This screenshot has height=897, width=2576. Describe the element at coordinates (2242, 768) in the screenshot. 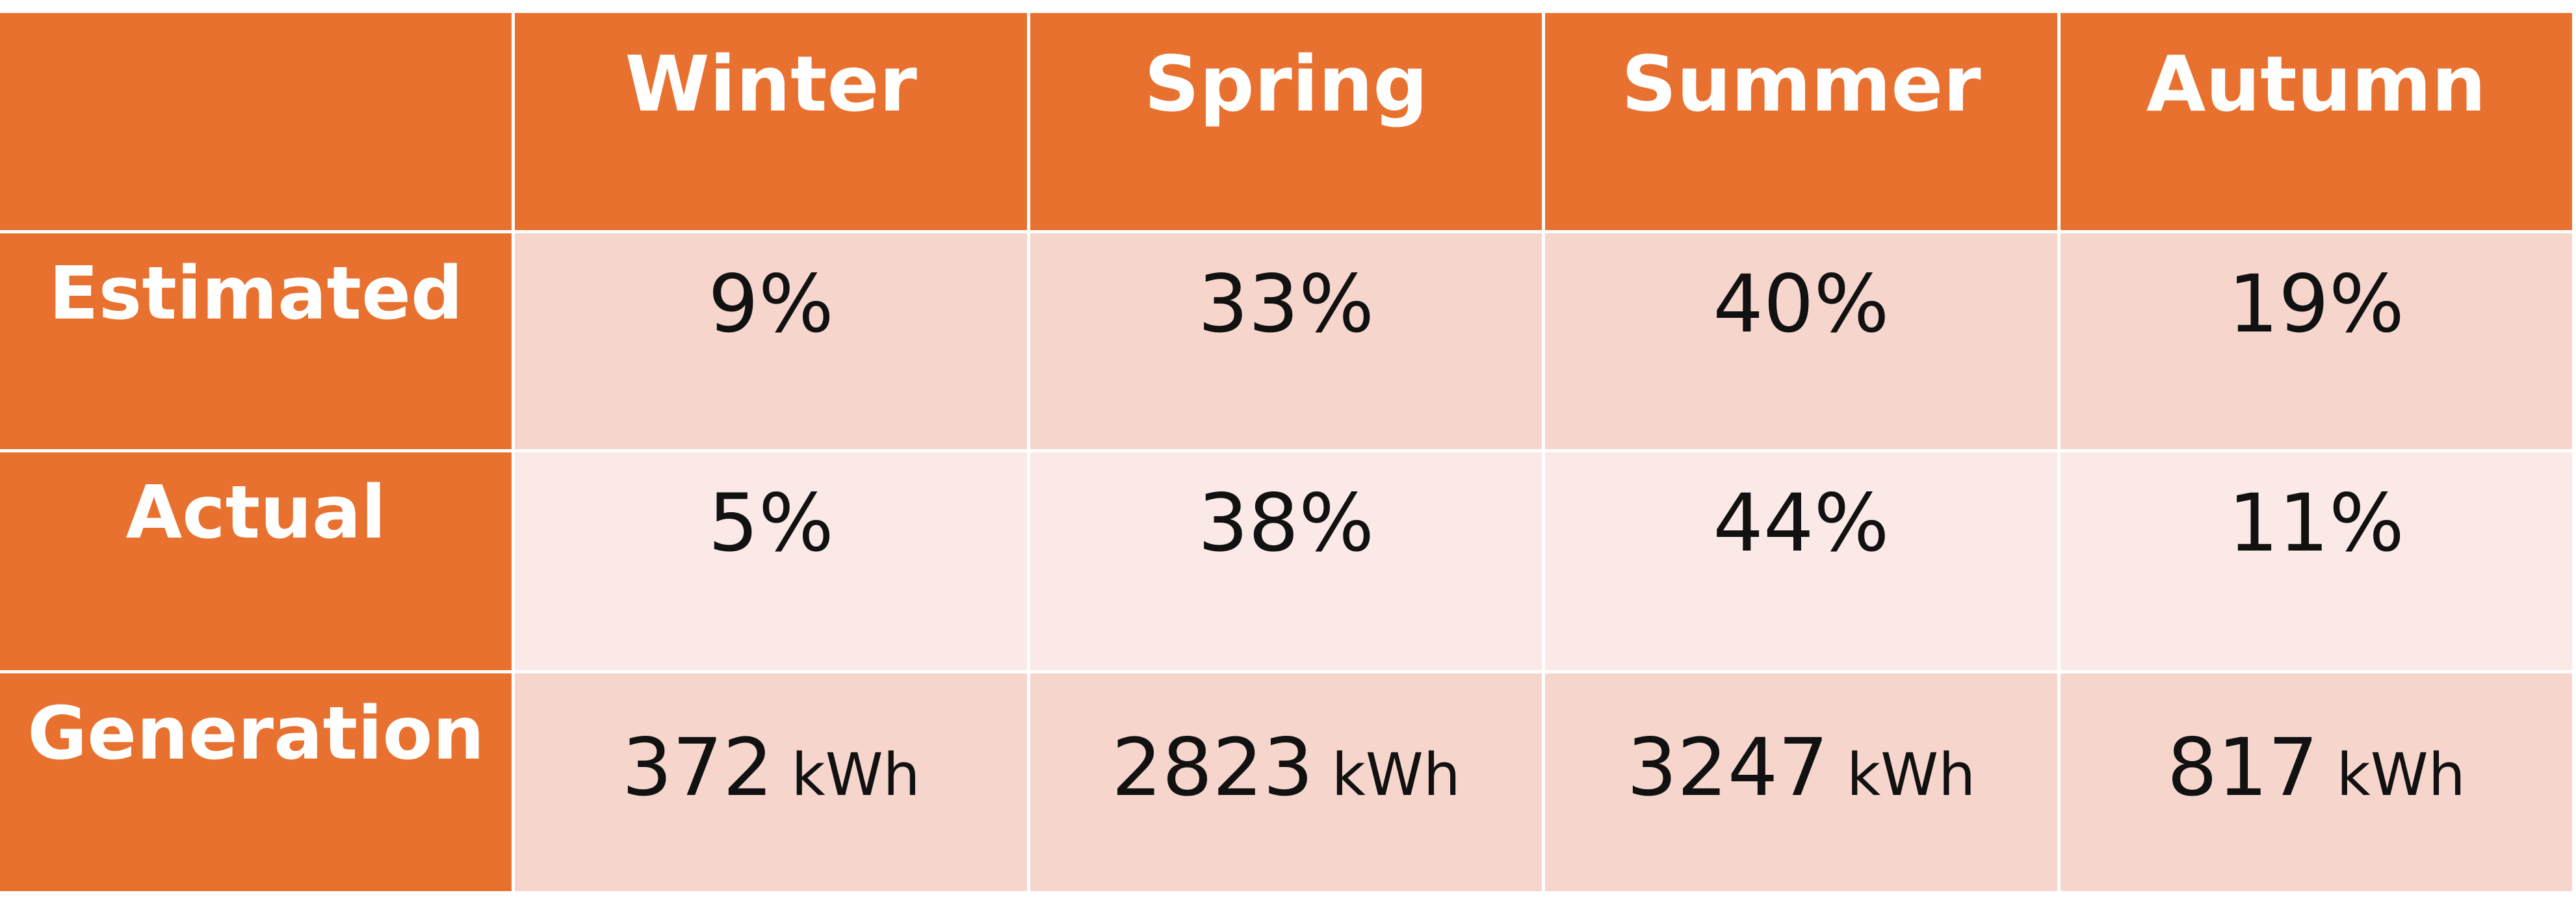

I see `value-number: 817` at that location.